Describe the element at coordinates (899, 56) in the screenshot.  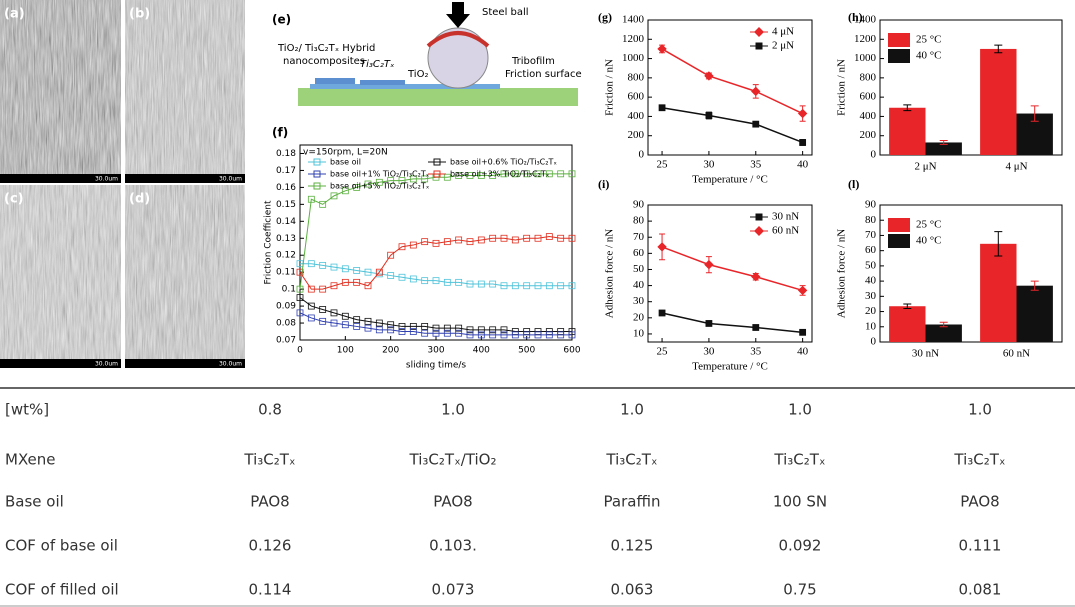
I see `legend-swatch` at that location.